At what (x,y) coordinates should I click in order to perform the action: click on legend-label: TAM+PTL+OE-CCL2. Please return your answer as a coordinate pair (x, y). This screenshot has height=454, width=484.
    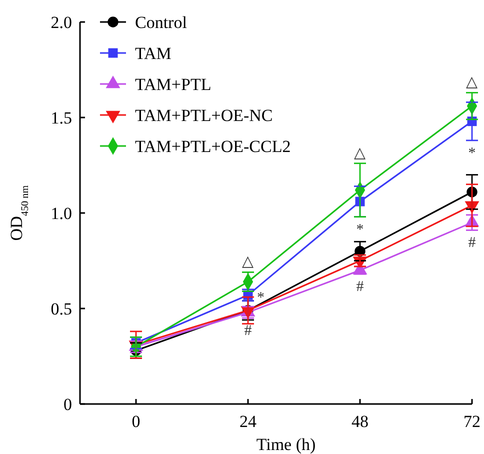
    Looking at the image, I should click on (213, 146).